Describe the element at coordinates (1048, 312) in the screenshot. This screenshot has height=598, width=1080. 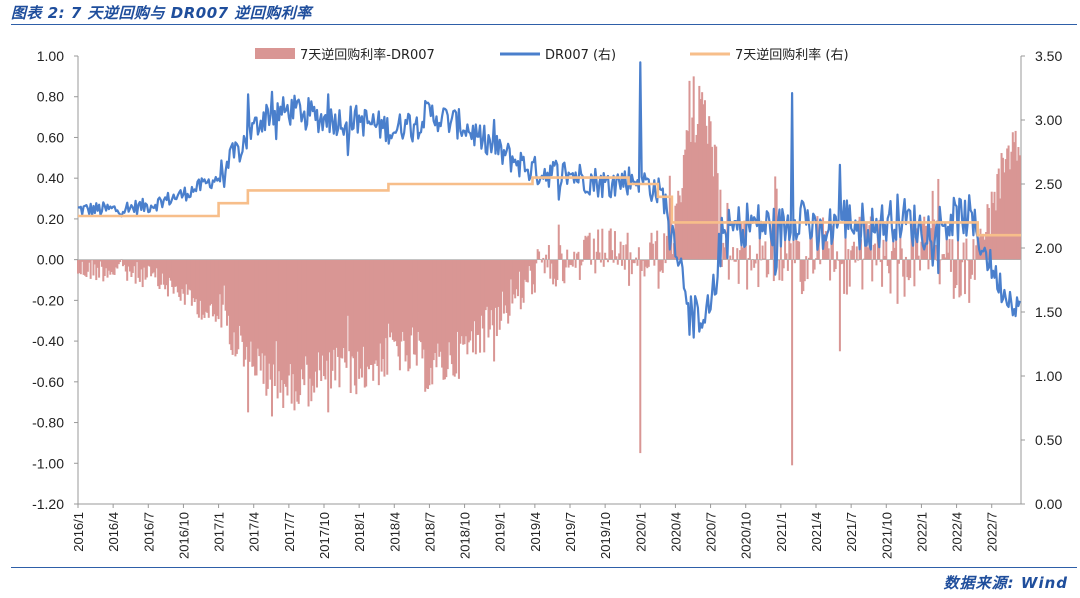
I see `right-tick-label: 1.50` at that location.